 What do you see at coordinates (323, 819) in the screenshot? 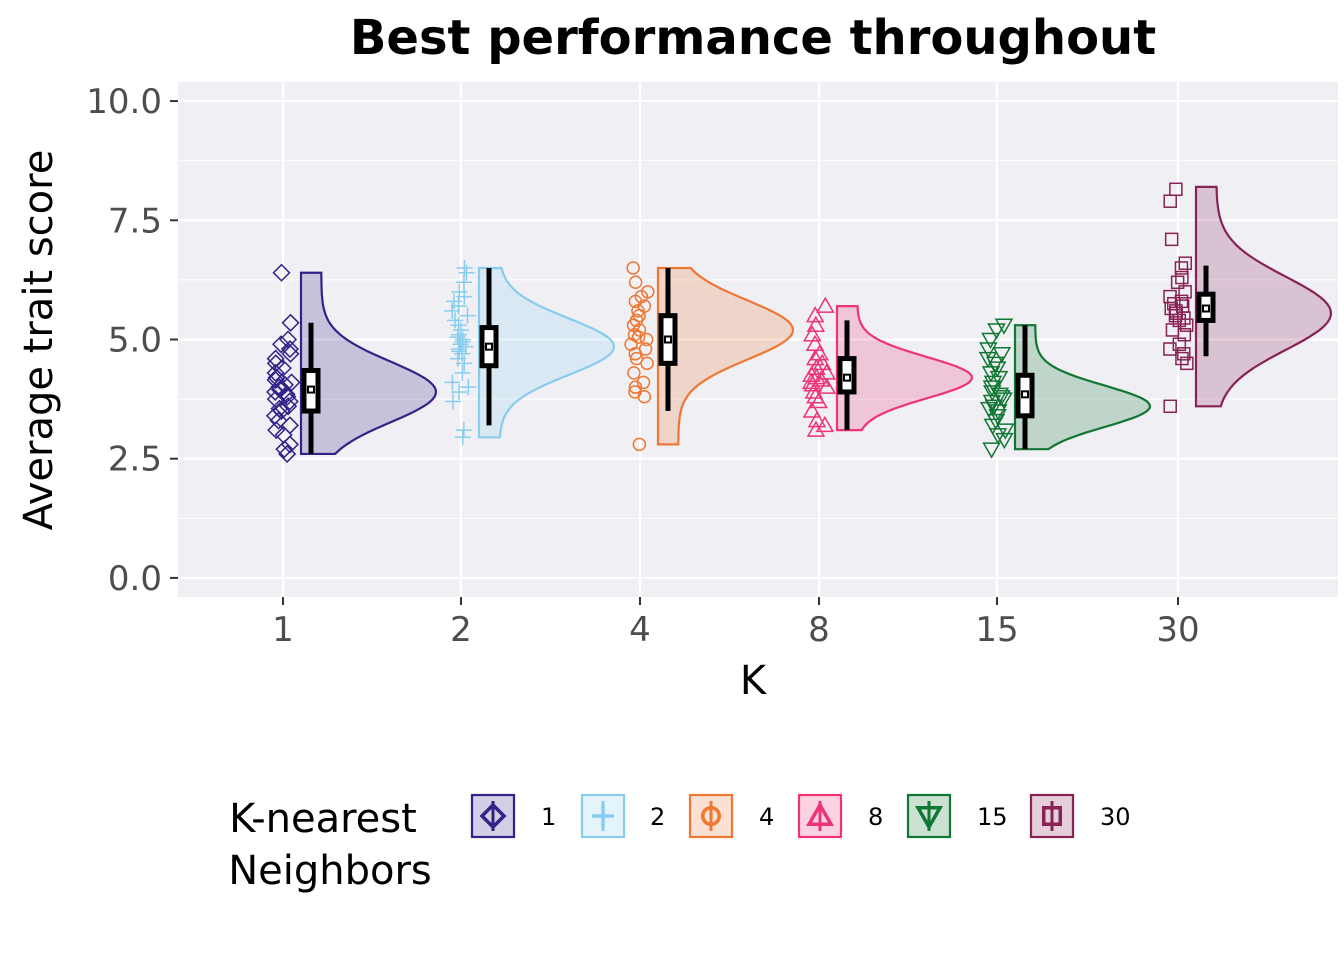
I see `legend-title-line1: K-nearest` at bounding box center [323, 819].